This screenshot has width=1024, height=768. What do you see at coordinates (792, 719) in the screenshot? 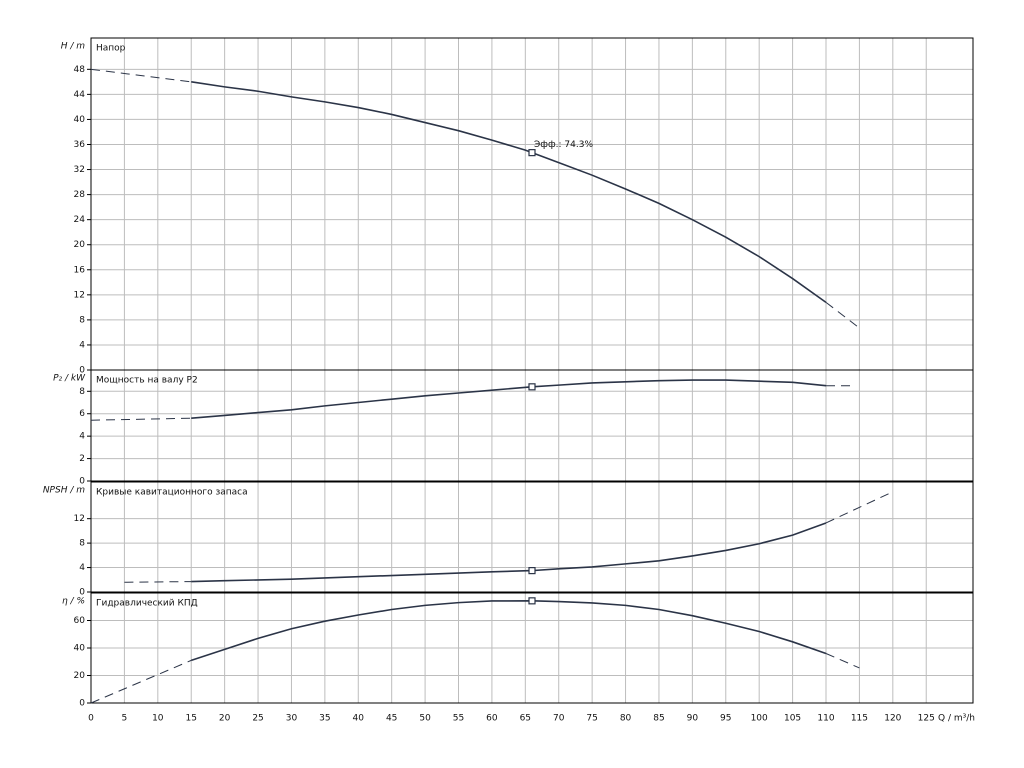
I see `x-tick-label: 105` at bounding box center [792, 719].